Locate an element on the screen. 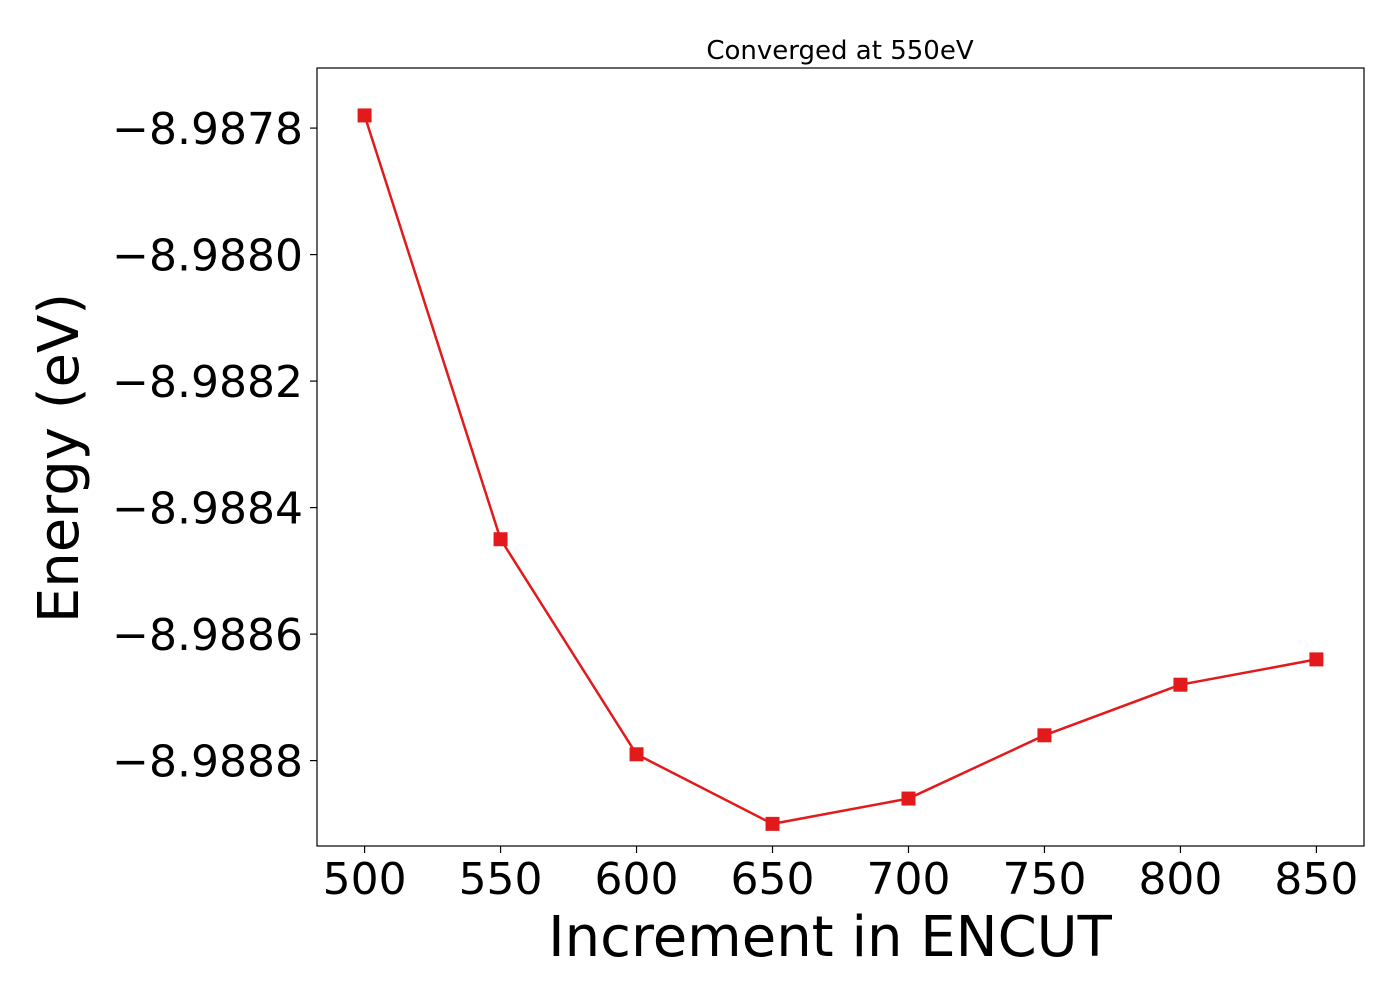  y-tick-label: −8.9886 is located at coordinates (207, 635).